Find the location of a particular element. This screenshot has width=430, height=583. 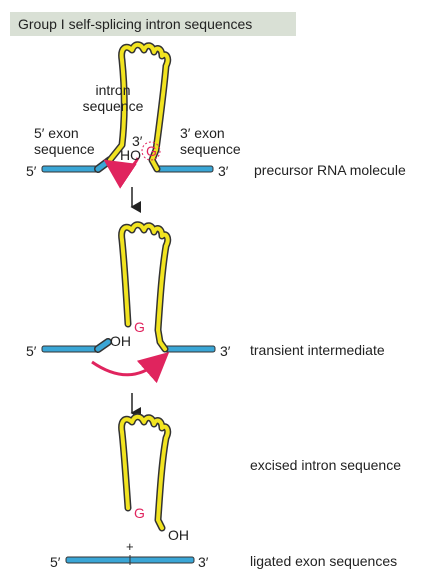

intron-label-1: intron is located at coordinates (112, 90).